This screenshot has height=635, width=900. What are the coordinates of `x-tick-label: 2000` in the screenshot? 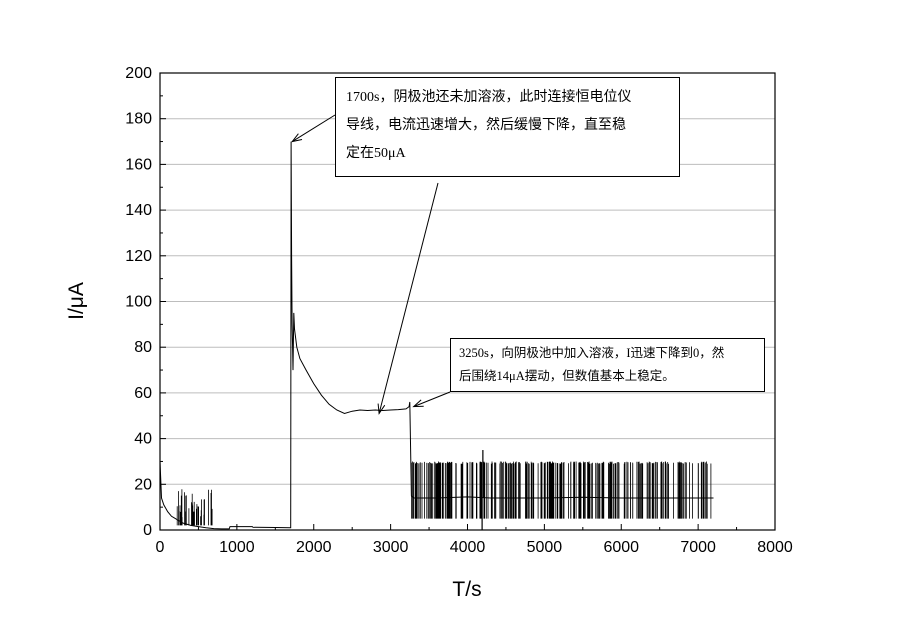 It's located at (314, 547).